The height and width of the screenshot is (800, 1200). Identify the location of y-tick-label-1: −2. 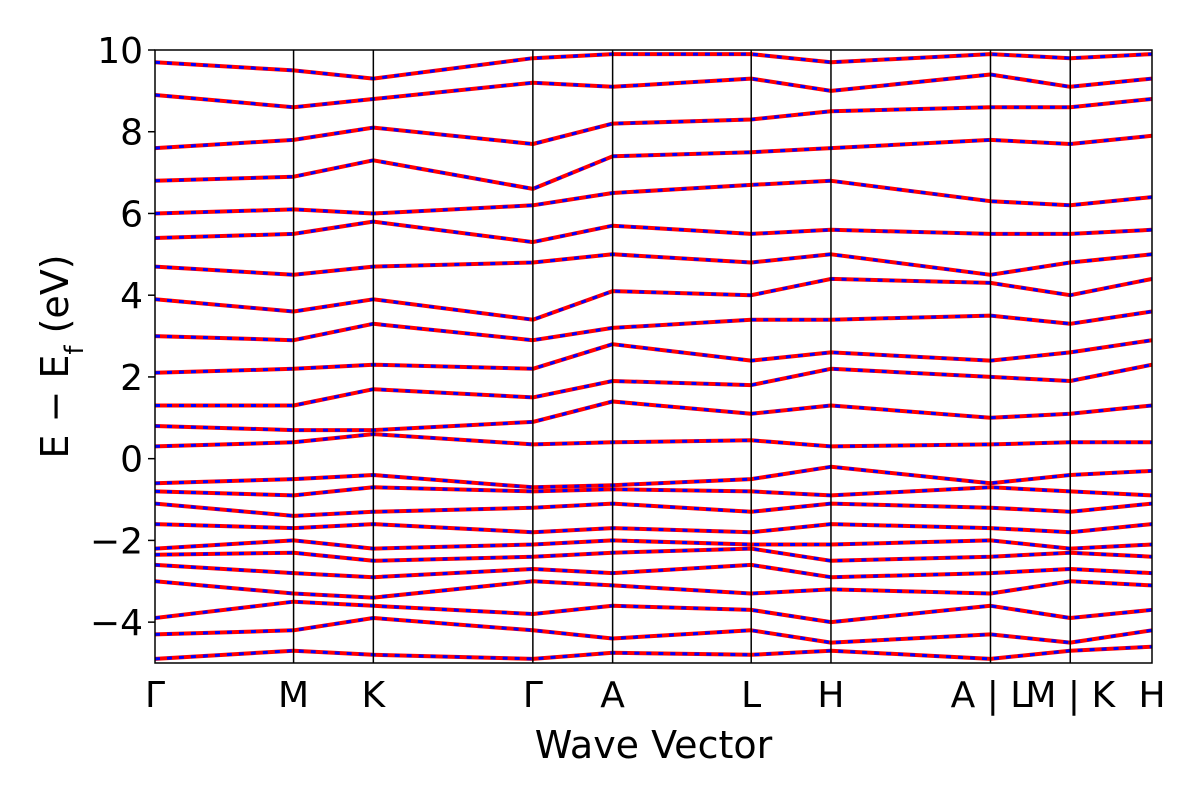
(116, 541).